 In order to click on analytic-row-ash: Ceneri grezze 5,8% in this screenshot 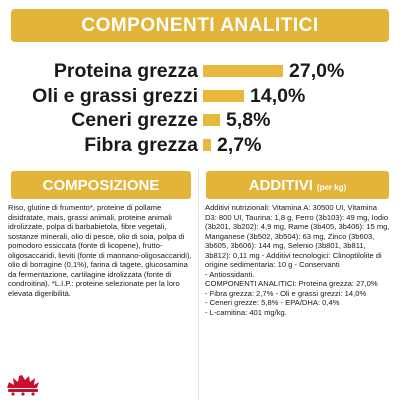, I will do `click(200, 120)`.